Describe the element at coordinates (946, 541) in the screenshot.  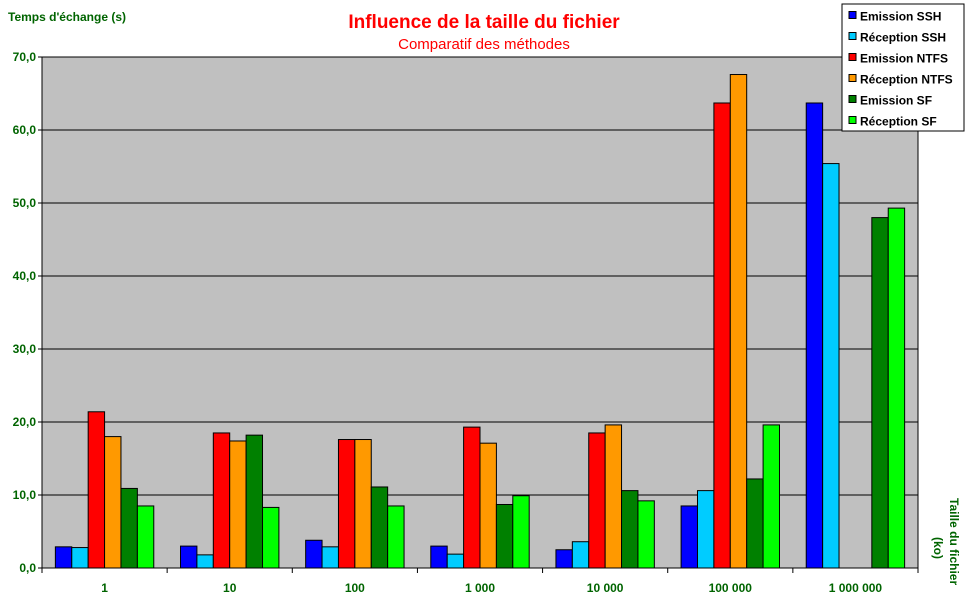
I see `x-axis-title: Taille du fichier (ko)` at that location.